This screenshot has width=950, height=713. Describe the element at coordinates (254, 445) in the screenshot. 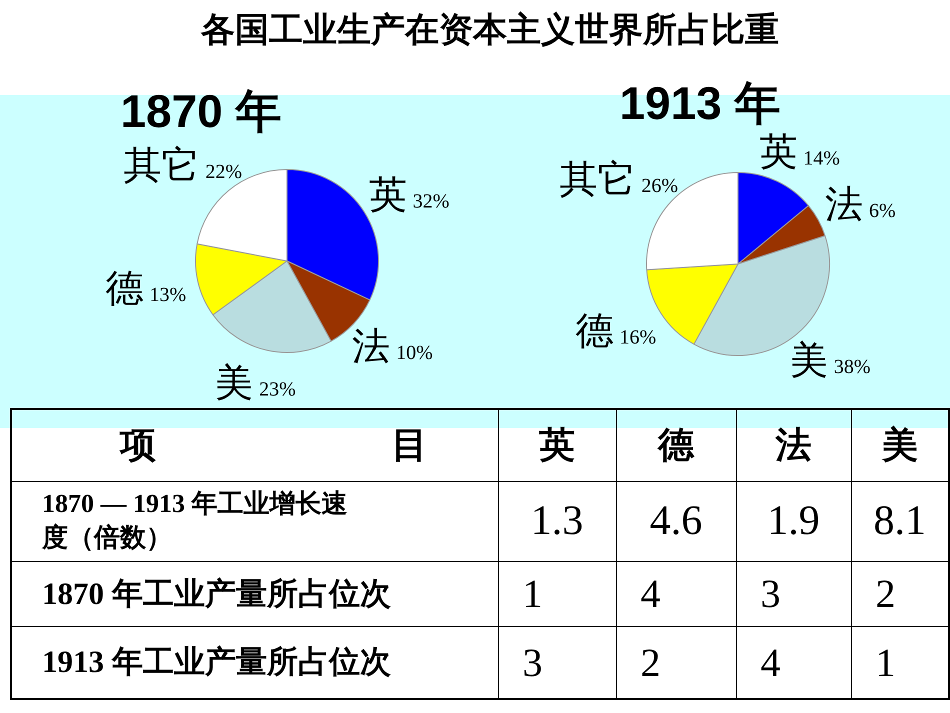

I see `y-axis-title: 项目` at that location.